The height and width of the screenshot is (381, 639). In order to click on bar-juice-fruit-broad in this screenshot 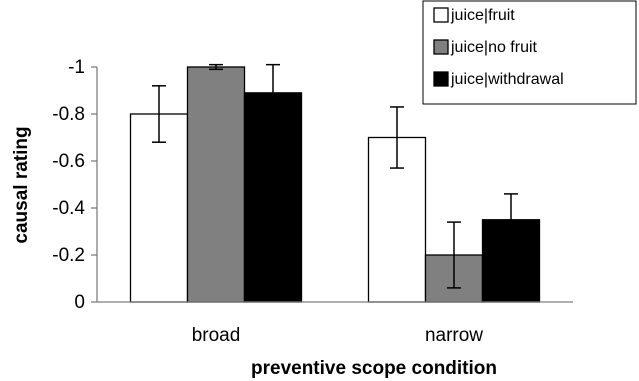, I will do `click(159, 208)`.